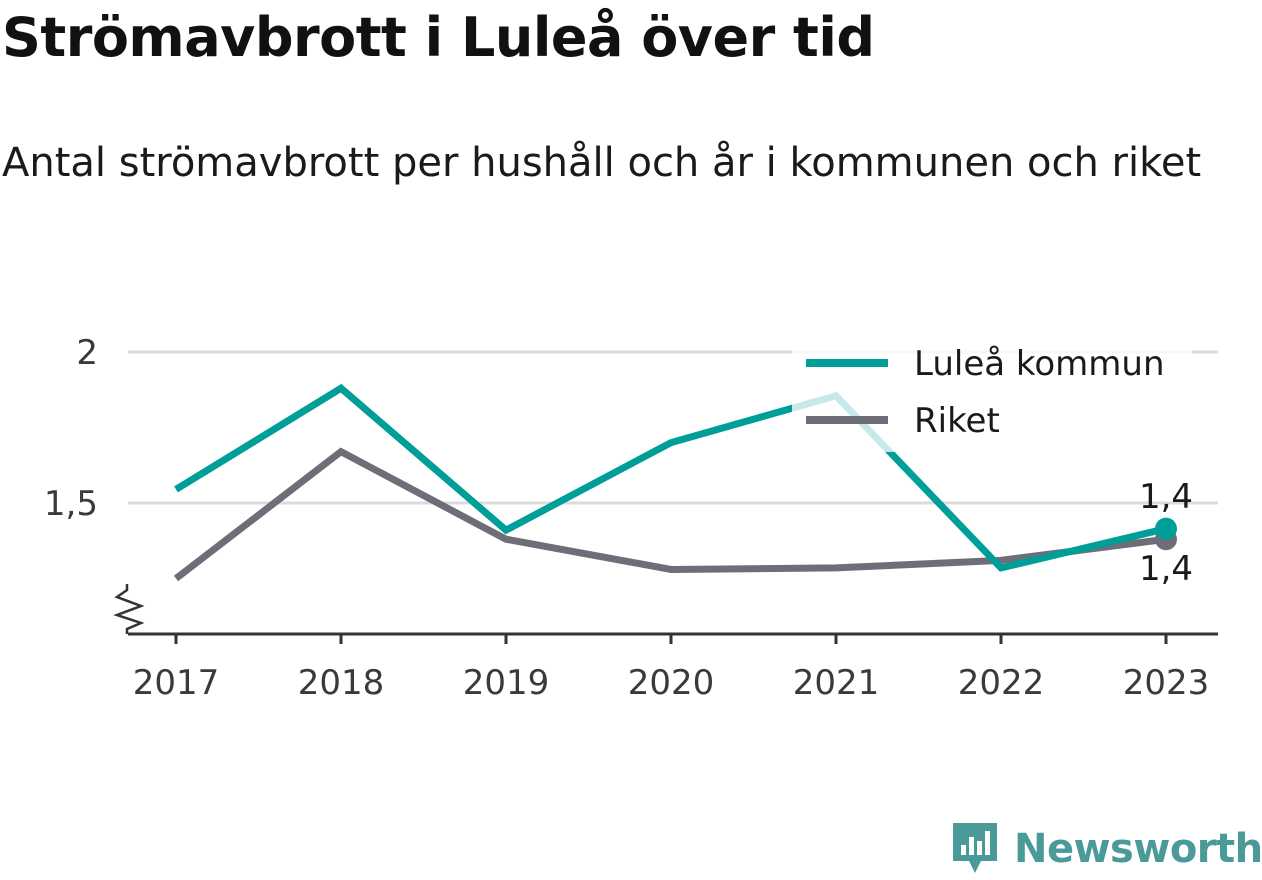 Image resolution: width=1262 pixels, height=880 pixels. Describe the element at coordinates (129, 609) in the screenshot. I see `axis-break-icon` at that location.